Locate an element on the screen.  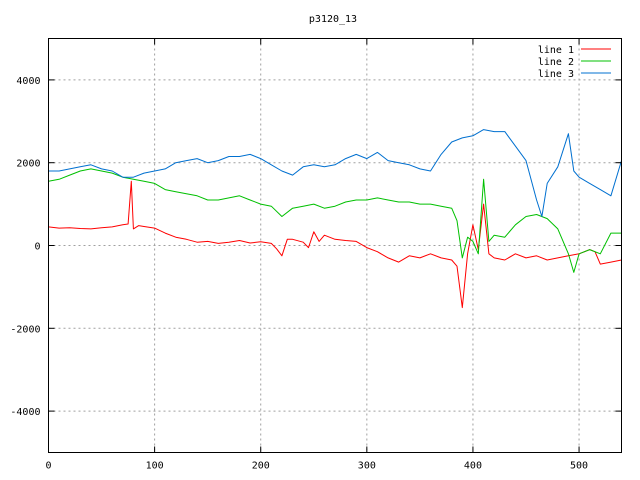
x-tick-label: 300 is located at coordinates (367, 466).